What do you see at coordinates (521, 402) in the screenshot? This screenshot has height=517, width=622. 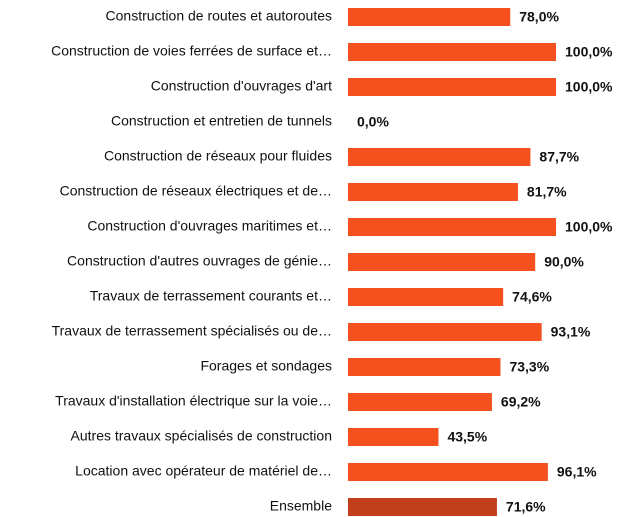 I see `value-label: 69,2%` at bounding box center [521, 402].